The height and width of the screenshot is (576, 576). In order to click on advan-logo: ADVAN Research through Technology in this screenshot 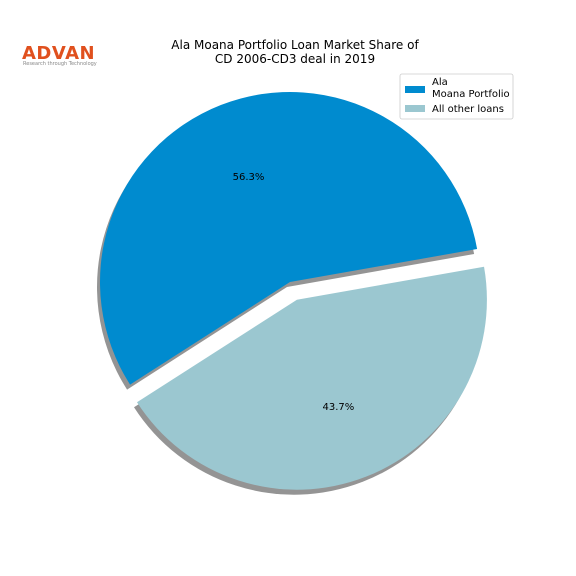, I will do `click(59, 55)`.